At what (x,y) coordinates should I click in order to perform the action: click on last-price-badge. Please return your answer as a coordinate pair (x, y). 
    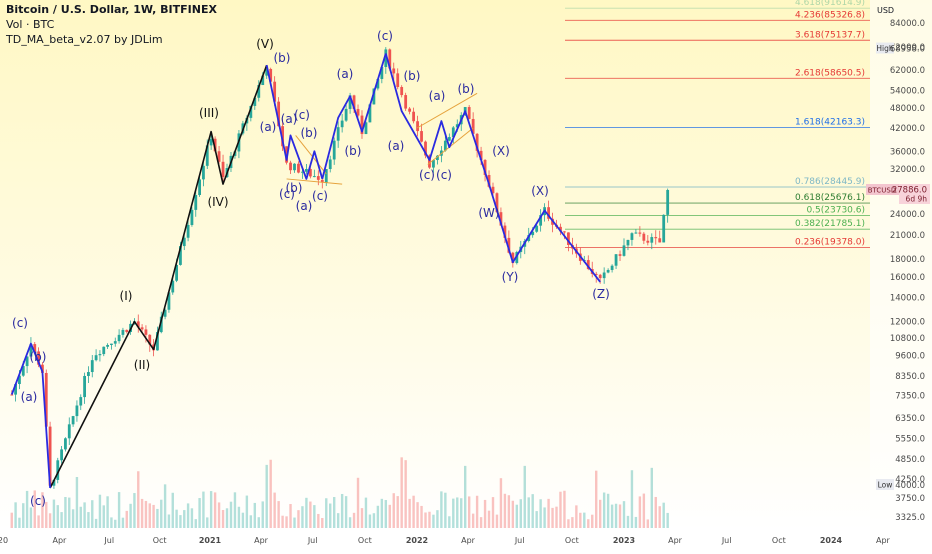
    Looking at the image, I should click on (914, 194).